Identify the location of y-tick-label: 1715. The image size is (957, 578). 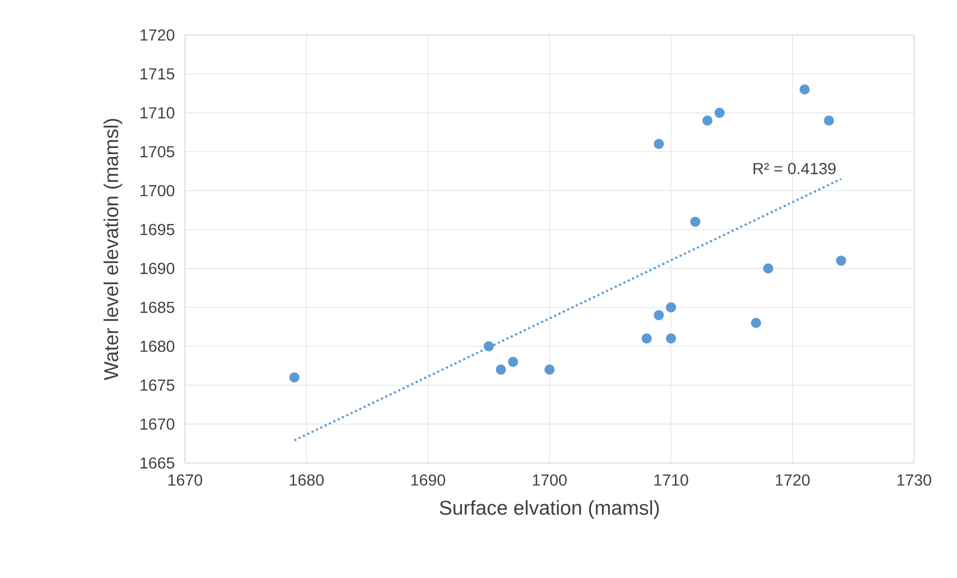
(157, 74).